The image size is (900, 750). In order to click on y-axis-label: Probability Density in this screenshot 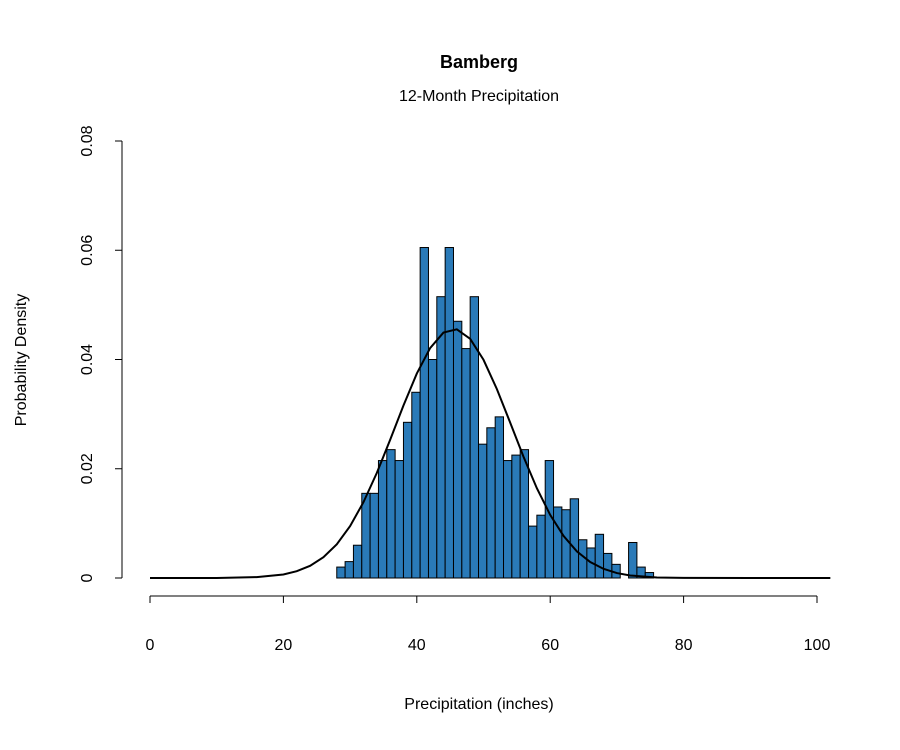, I will do `click(21, 360)`.